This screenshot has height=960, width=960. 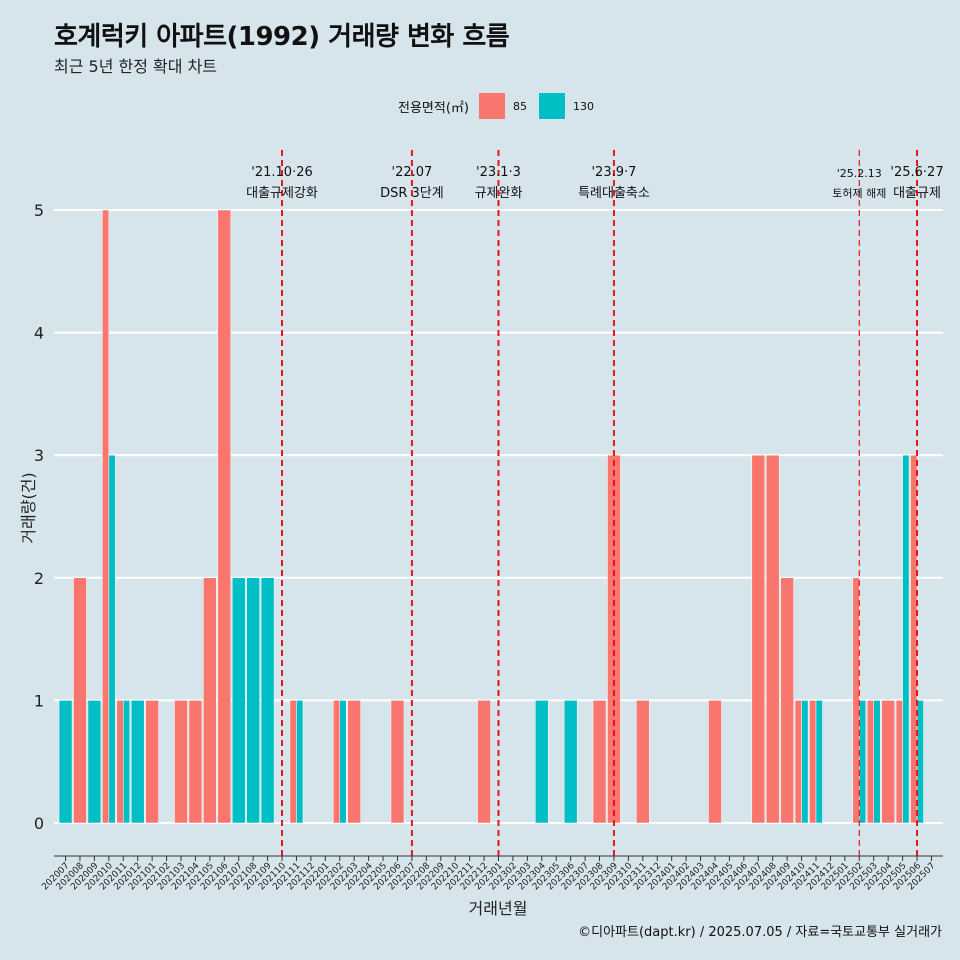 What do you see at coordinates (917, 193) in the screenshot?
I see `event-label-5: 대출규제` at bounding box center [917, 193].